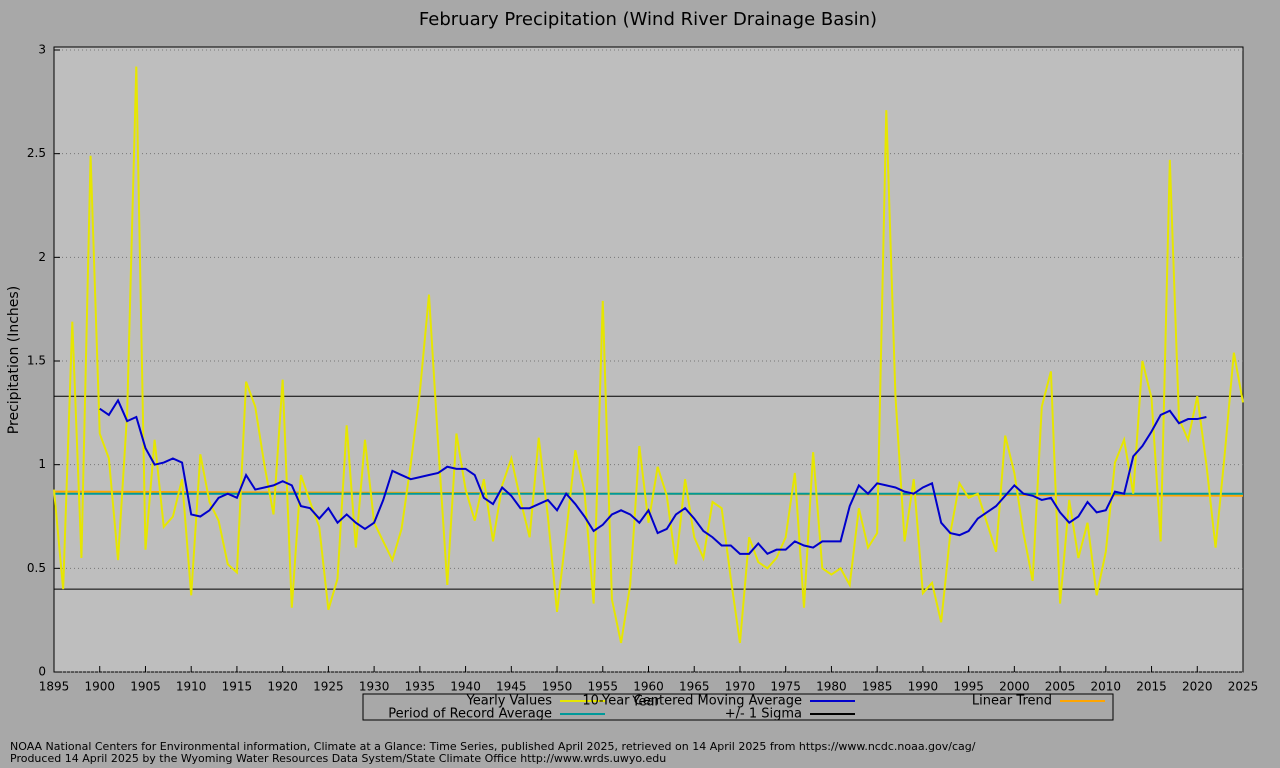  Describe the element at coordinates (1014, 687) in the screenshot. I see `x-tick-label: 2000` at that location.